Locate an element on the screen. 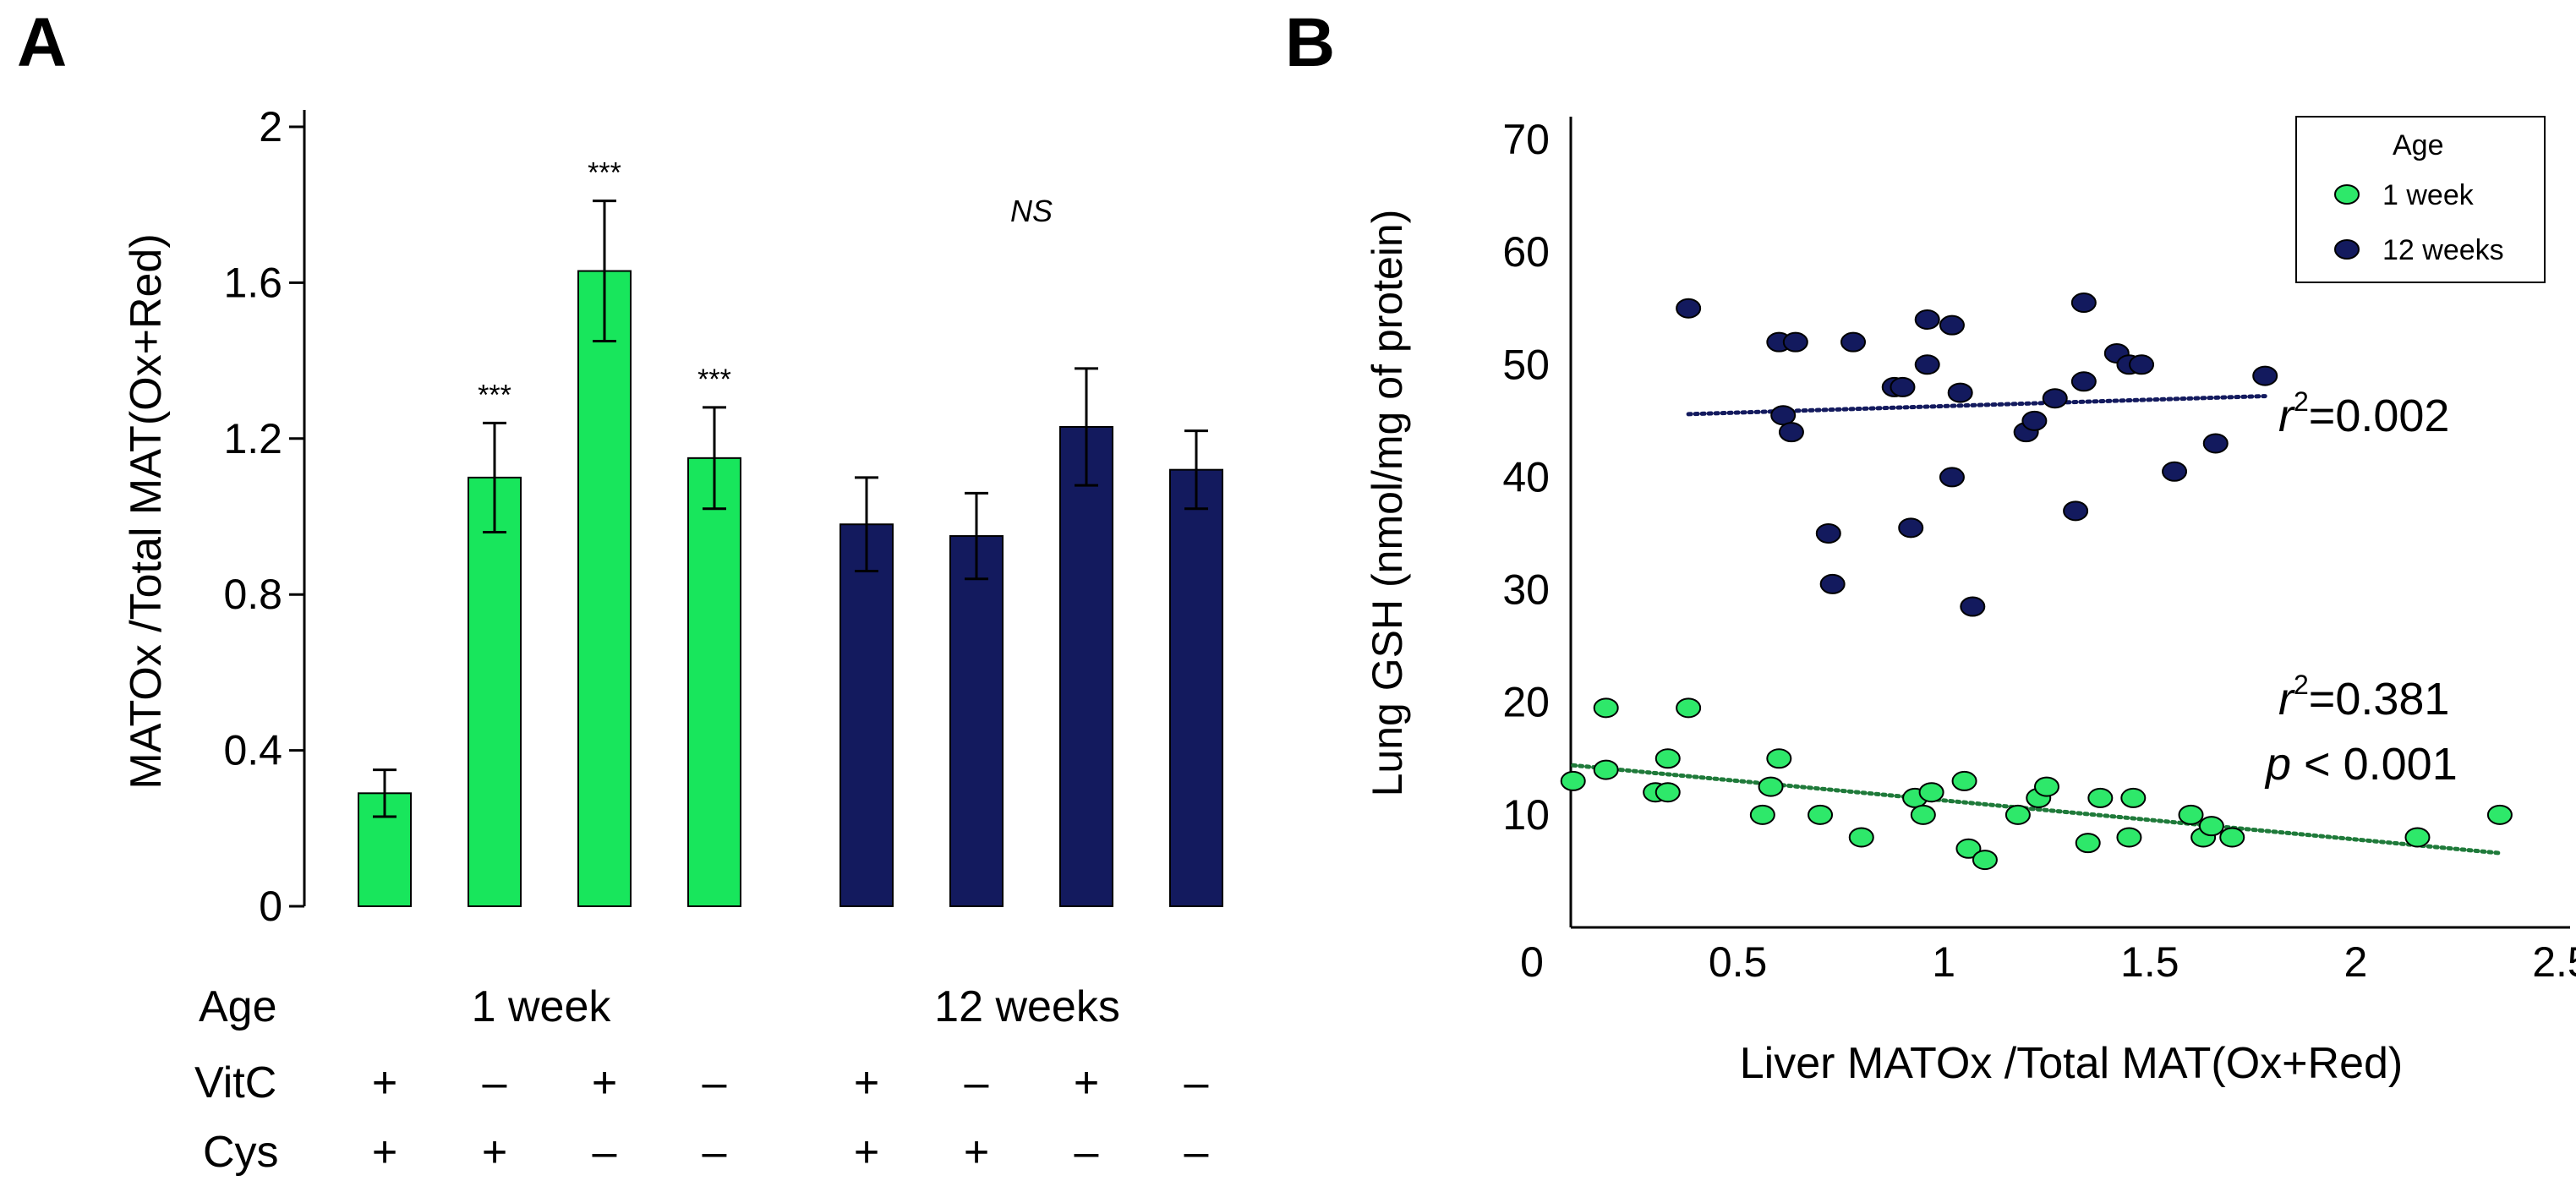 This screenshot has height=1192, width=2576. age-group-label: 1 week is located at coordinates (542, 1006).